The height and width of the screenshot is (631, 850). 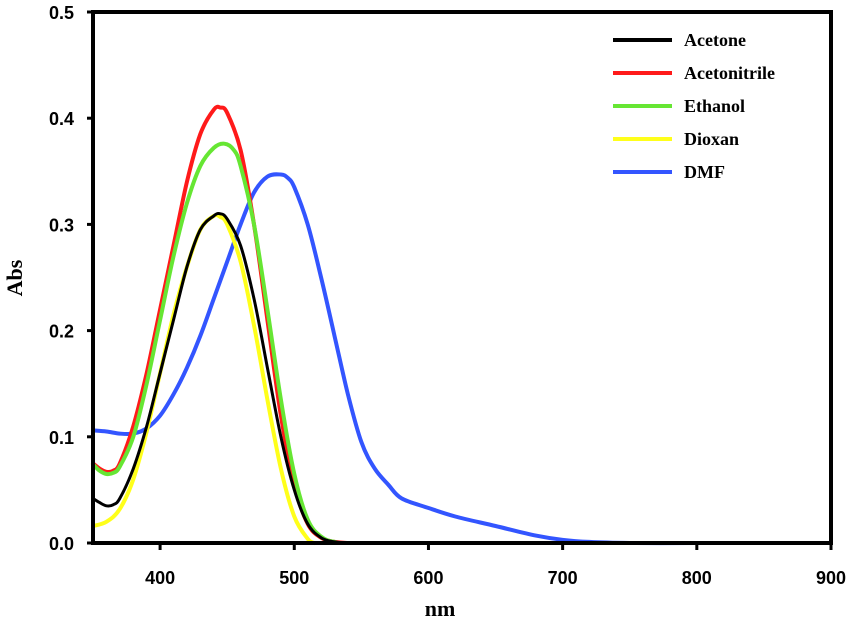 I want to click on legend: Acetone Acetonitrile Ethanol Dioxan DMF, so click(x=694, y=106).